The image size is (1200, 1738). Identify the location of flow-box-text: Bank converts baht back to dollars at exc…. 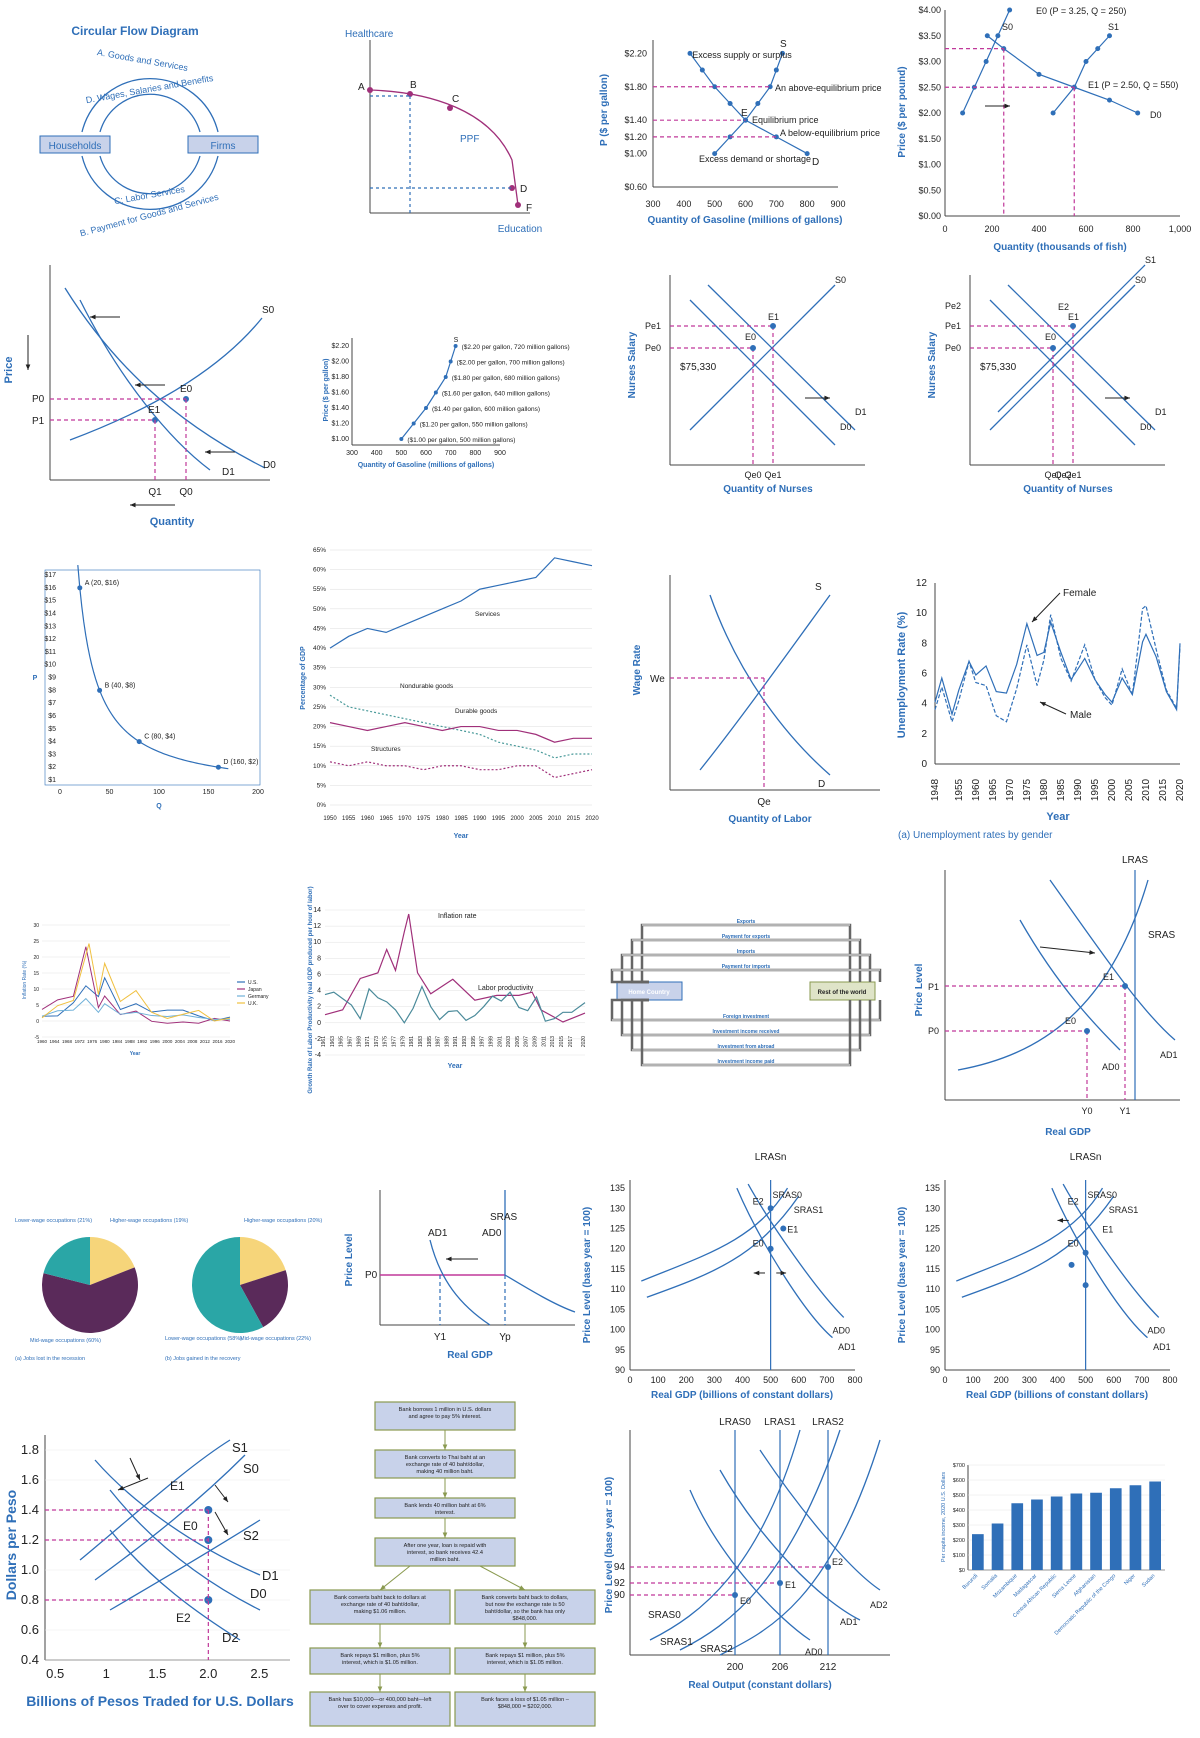
(380, 1605).